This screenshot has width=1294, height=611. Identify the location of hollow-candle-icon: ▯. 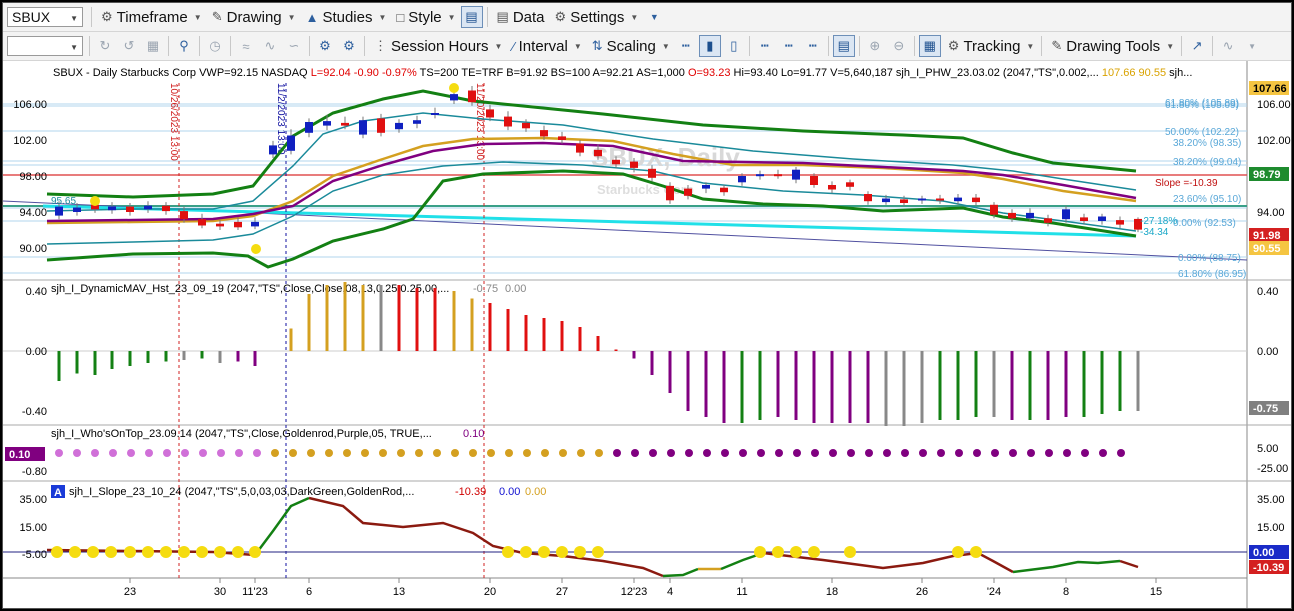
(734, 45).